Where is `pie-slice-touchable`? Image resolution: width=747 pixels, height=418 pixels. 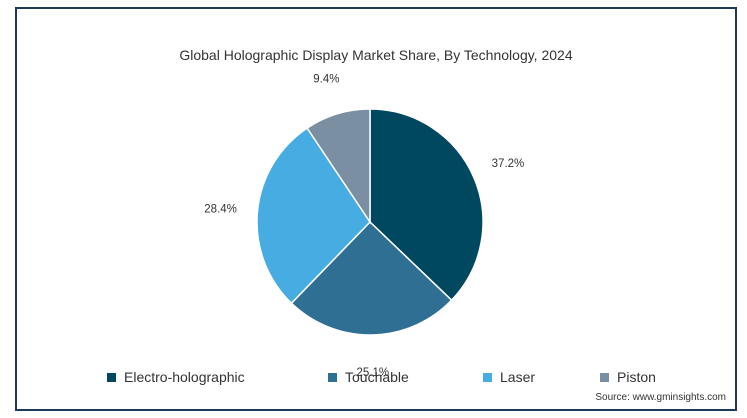 pie-slice-touchable is located at coordinates (371, 278).